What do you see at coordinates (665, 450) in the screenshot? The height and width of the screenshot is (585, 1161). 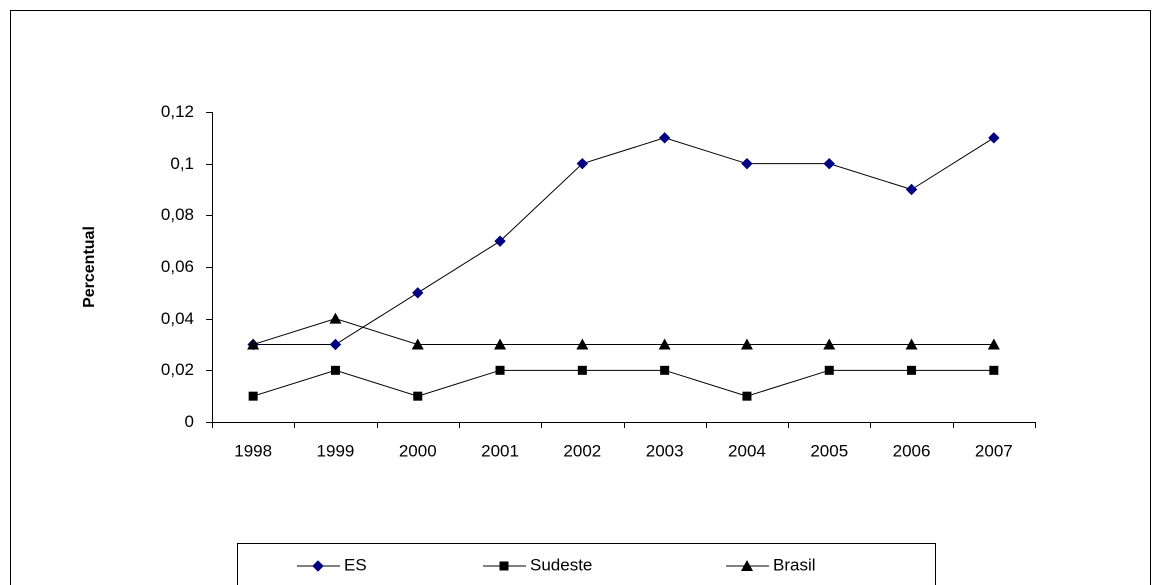 I see `x-tick-label: 2003` at bounding box center [665, 450].